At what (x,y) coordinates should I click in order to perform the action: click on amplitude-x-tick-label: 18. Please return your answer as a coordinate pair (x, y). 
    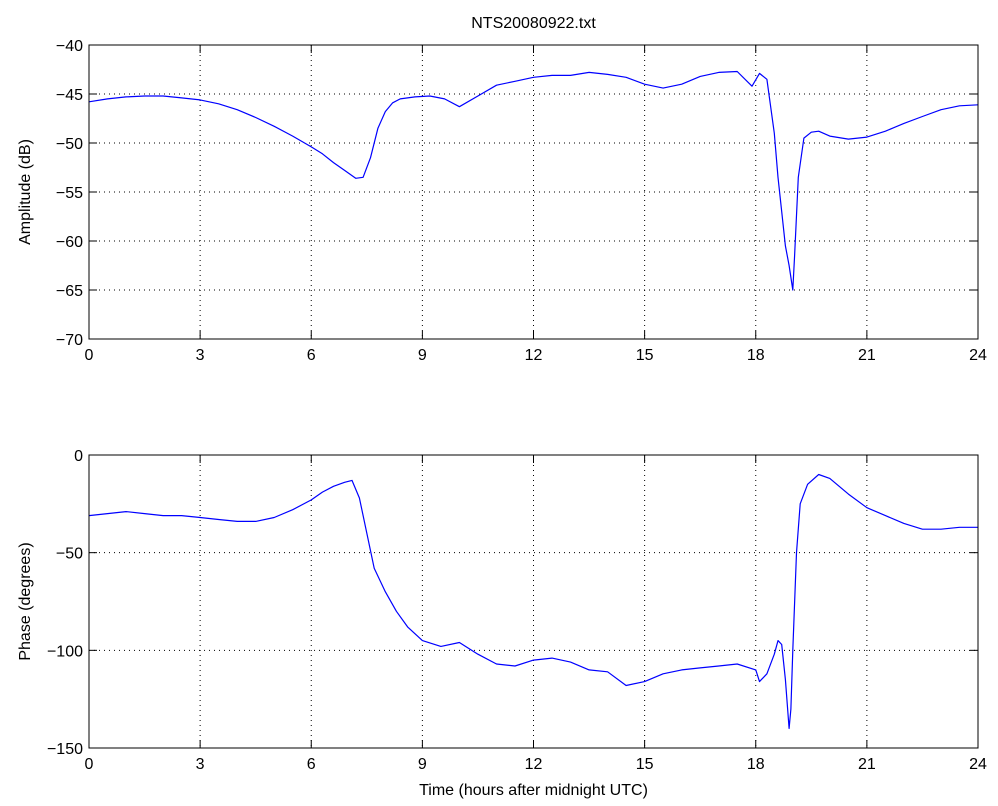
    Looking at the image, I should click on (756, 355).